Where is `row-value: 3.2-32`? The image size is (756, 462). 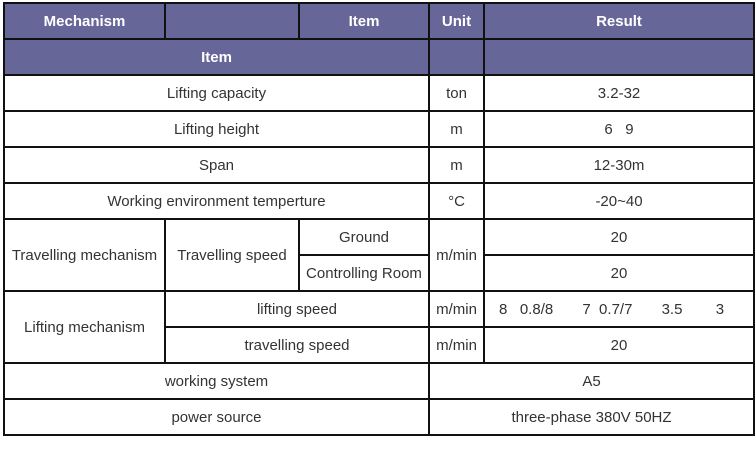
row-value: 3.2-32 is located at coordinates (619, 93).